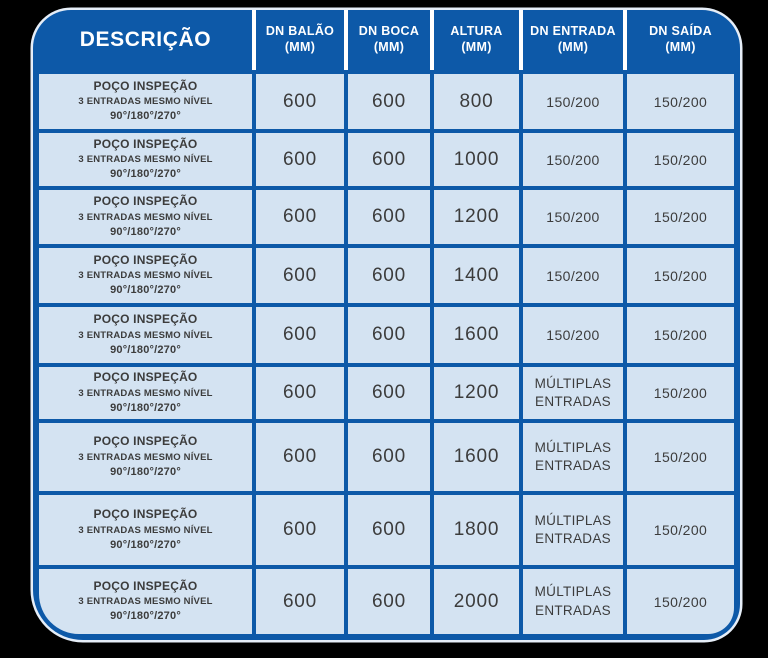 The image size is (768, 658). Describe the element at coordinates (680, 31) in the screenshot. I see `column-header-label: DN SAÍDA` at that location.